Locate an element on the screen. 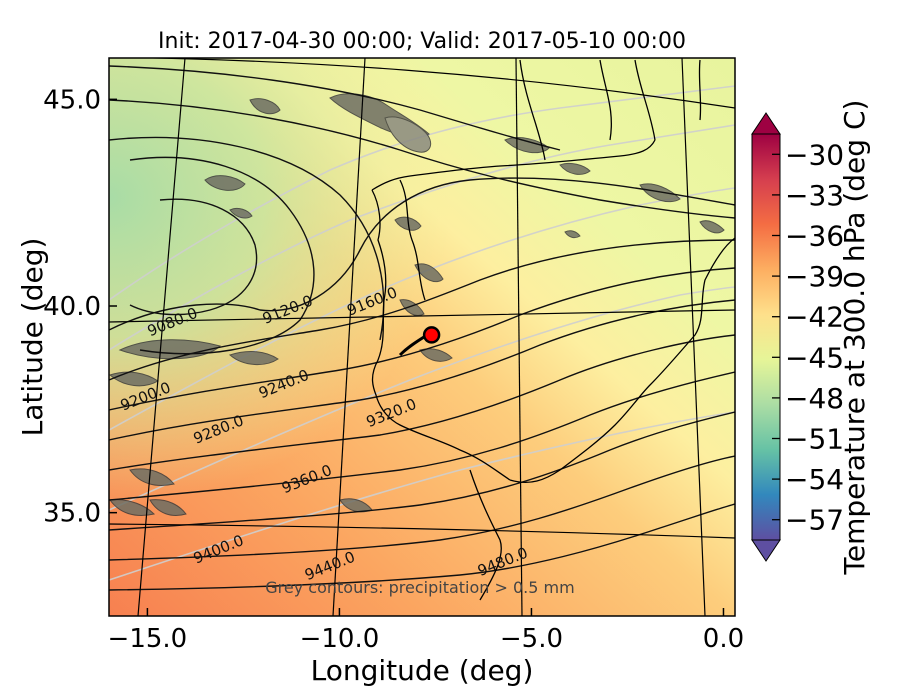 The width and height of the screenshot is (900, 700). x-tick-label: −15.0 is located at coordinates (148, 639).